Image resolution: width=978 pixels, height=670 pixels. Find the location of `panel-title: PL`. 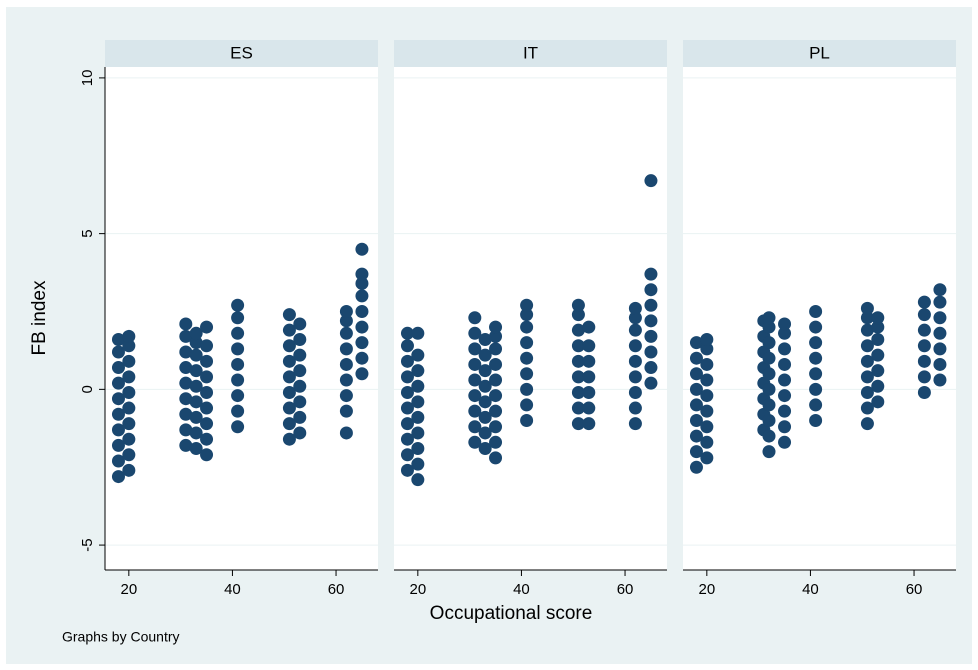

panel-title: PL is located at coordinates (819, 52).